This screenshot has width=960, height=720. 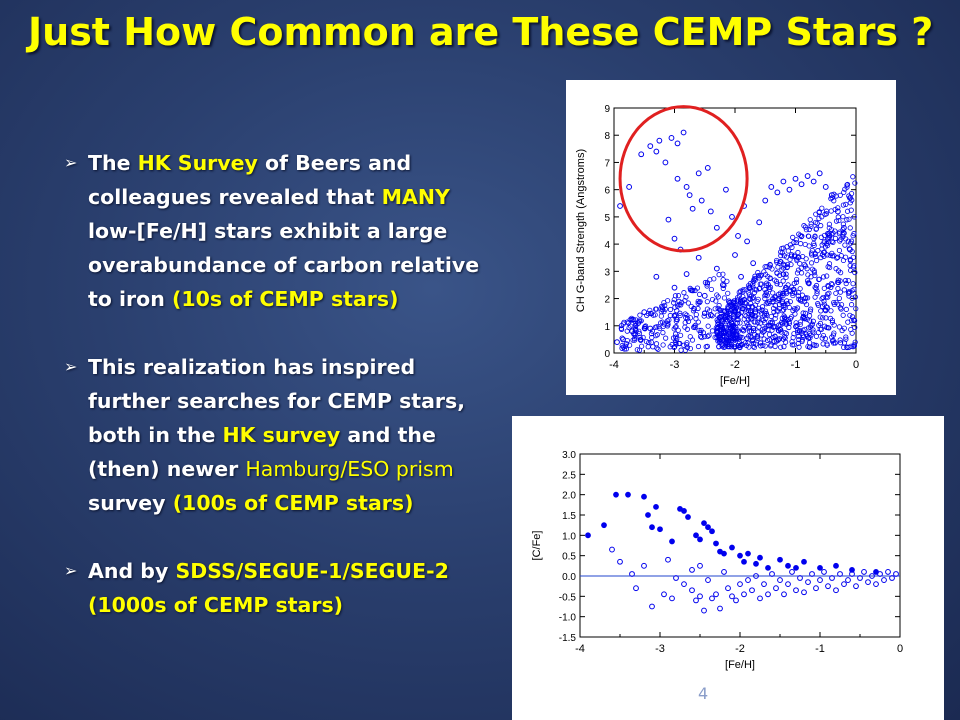 What do you see at coordinates (130, 503) in the screenshot?
I see `bullet-part: survey` at bounding box center [130, 503].